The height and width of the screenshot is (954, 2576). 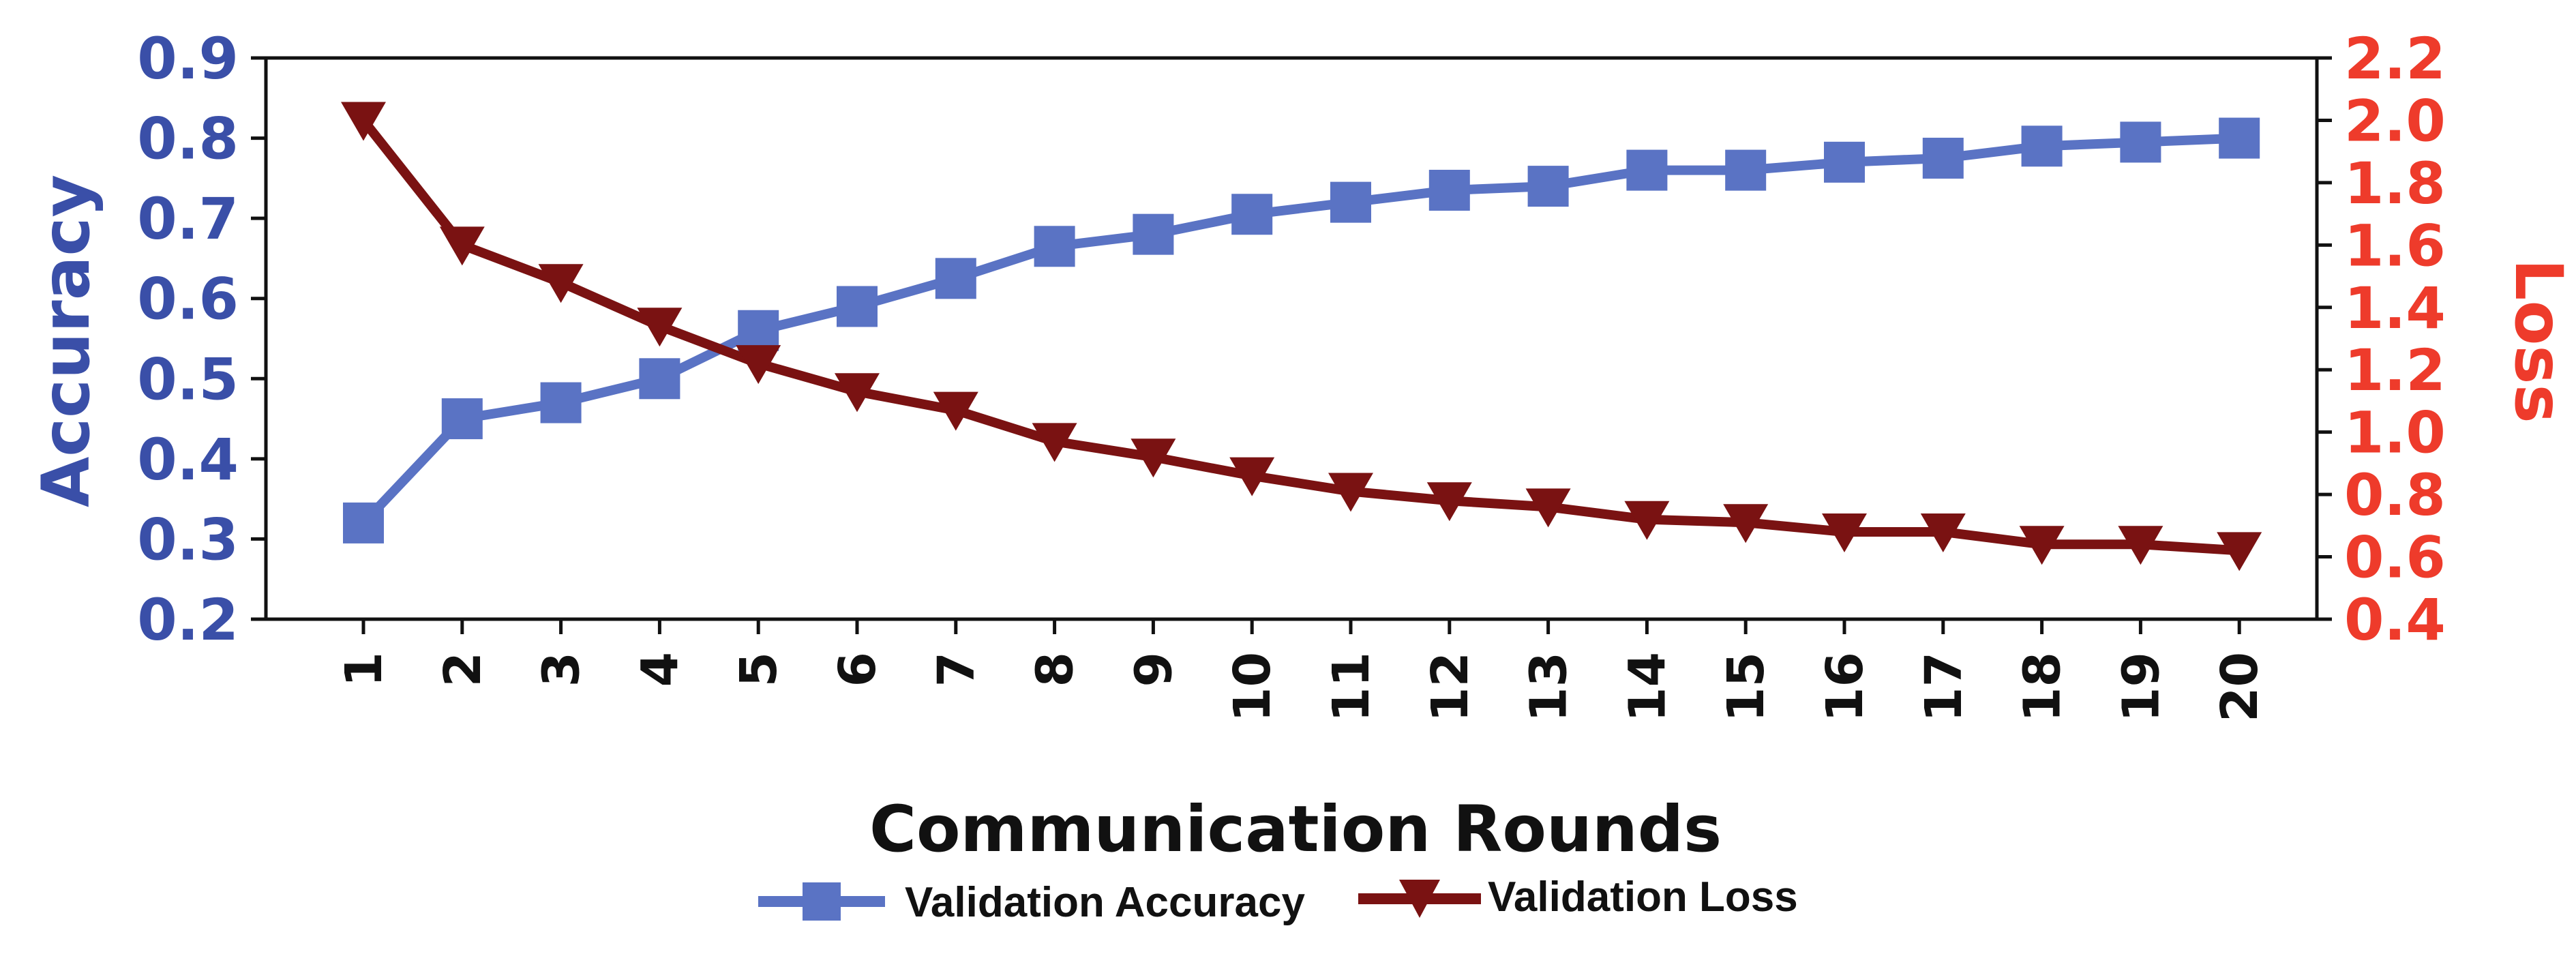 What do you see at coordinates (1746, 687) in the screenshot?
I see `x-tick-label: 15` at bounding box center [1746, 687].